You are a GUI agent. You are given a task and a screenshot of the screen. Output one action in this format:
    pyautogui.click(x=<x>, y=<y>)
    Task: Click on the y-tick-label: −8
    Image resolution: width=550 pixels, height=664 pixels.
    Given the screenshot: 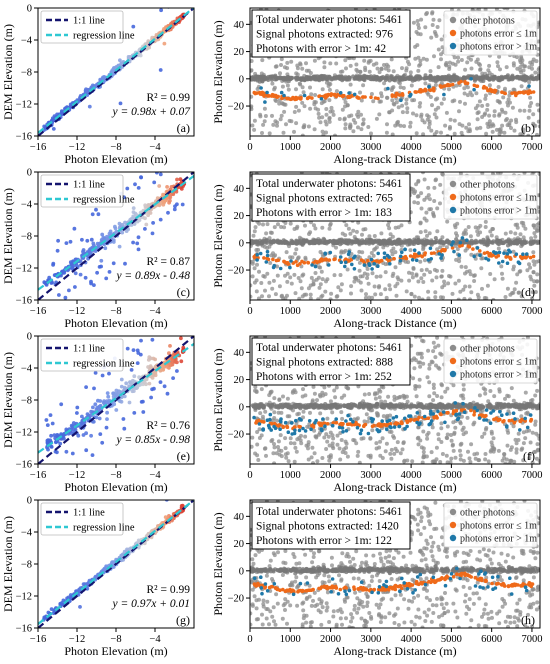 What is the action you would take?
    pyautogui.click(x=26, y=401)
    